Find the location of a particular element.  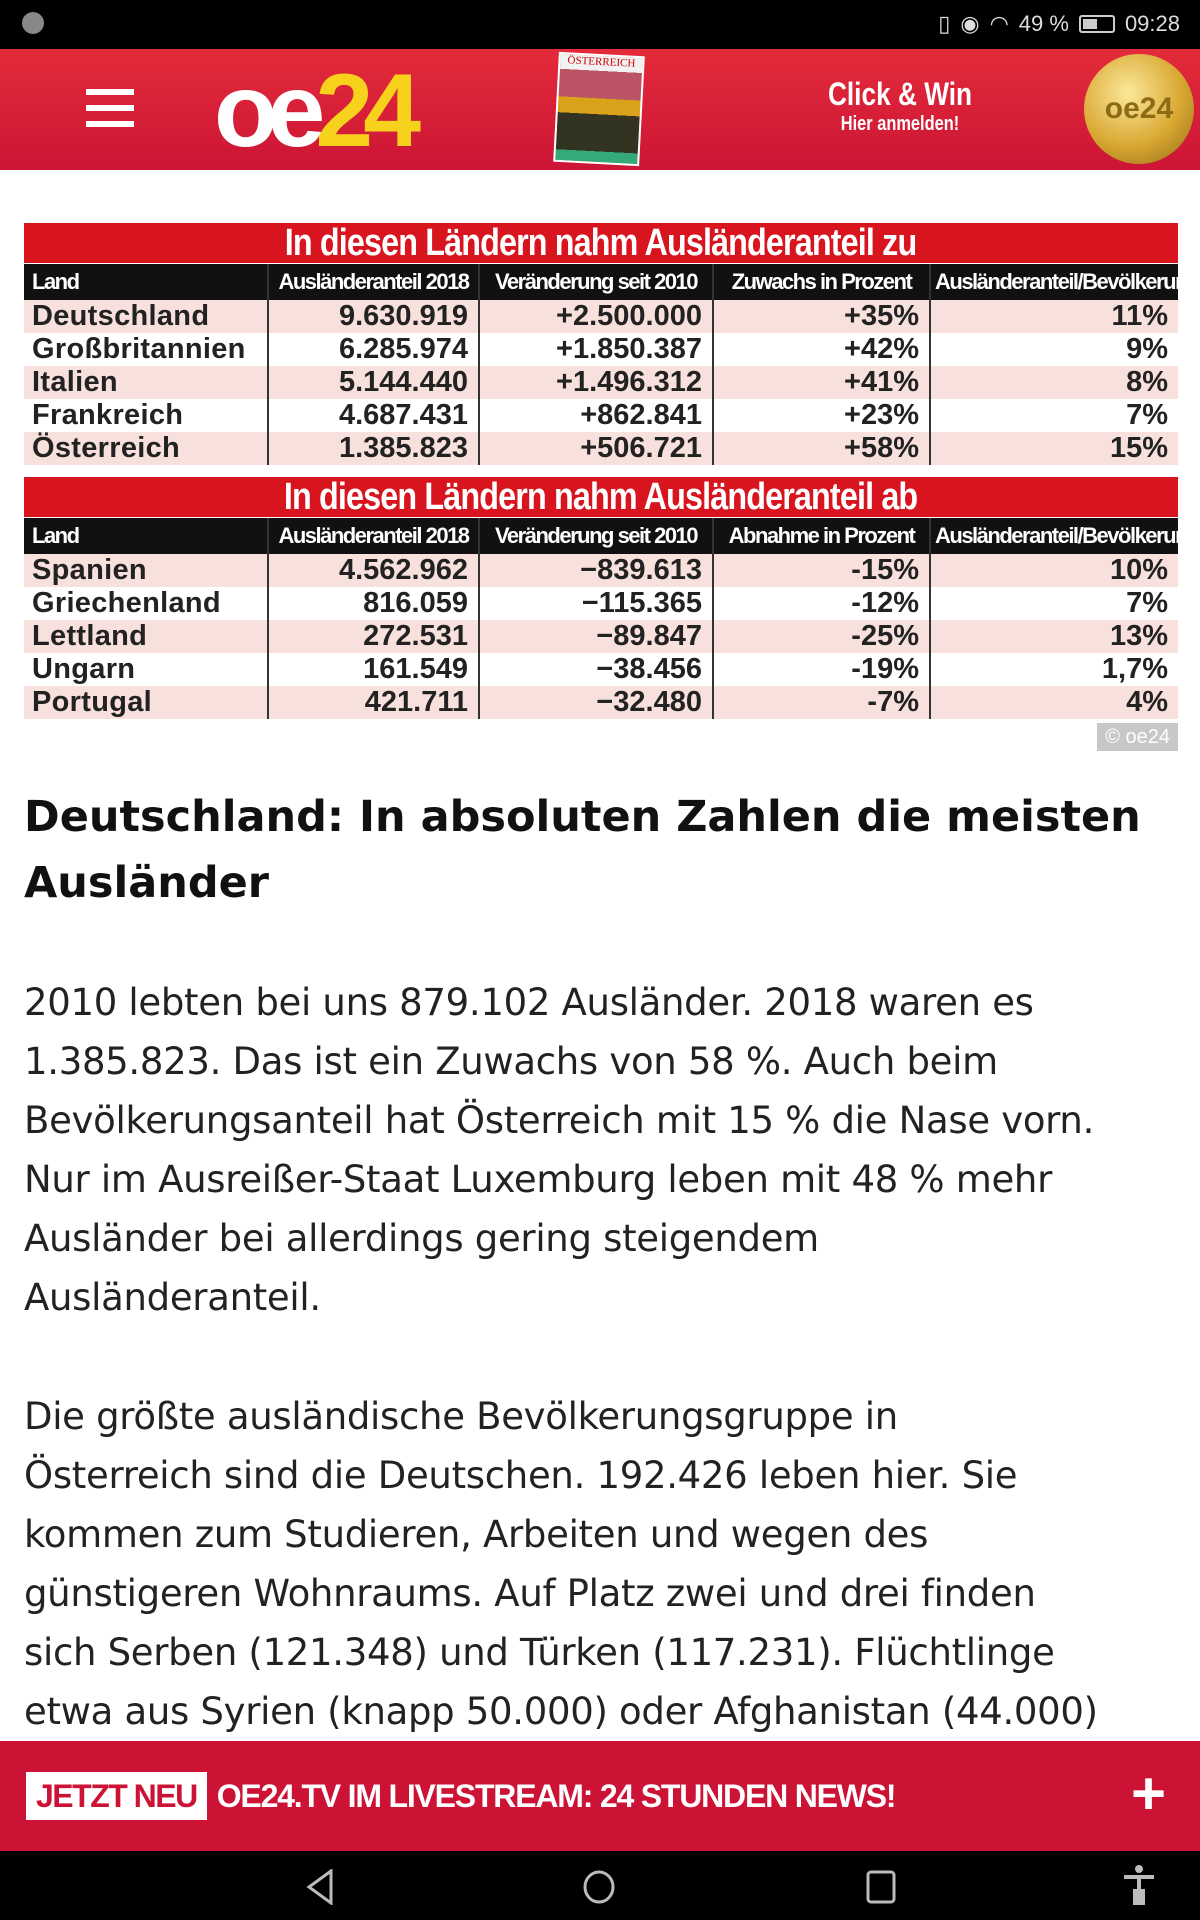

table-cell: Italien is located at coordinates (146, 382).